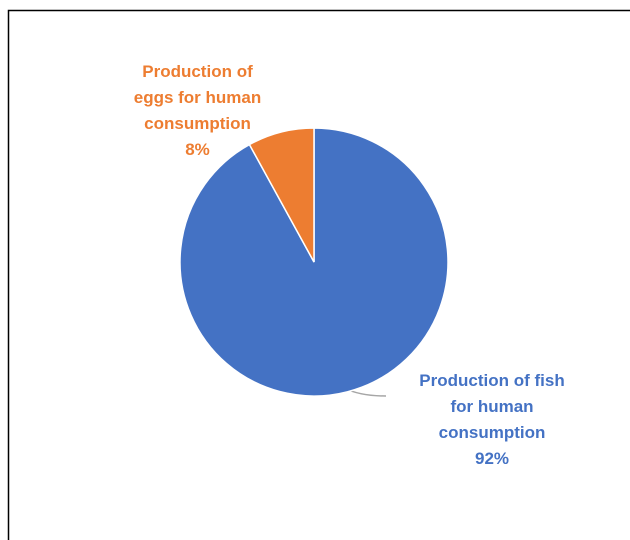 The image size is (630, 540). Describe the element at coordinates (197, 97) in the screenshot. I see `category-label: Production of eggs for human consumption` at that location.